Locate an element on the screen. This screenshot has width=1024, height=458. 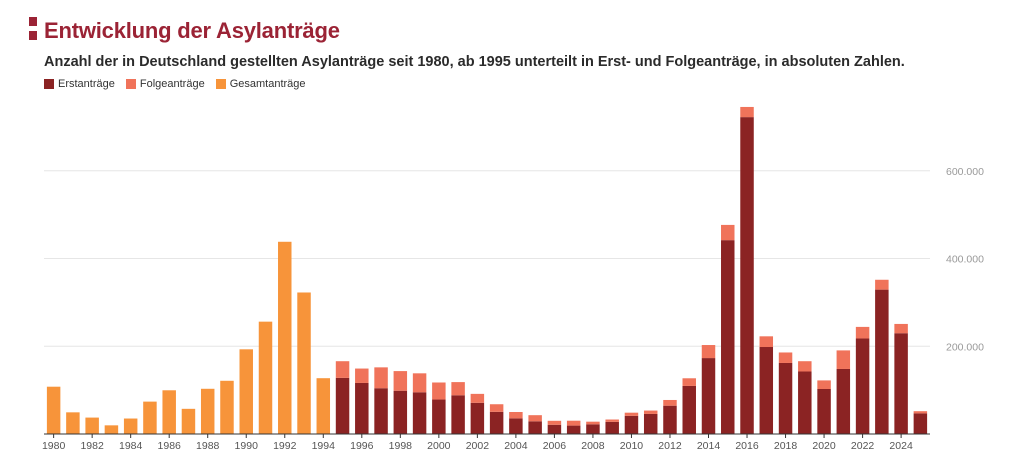
bar-erstantraege-2014 is located at coordinates (708, 396).